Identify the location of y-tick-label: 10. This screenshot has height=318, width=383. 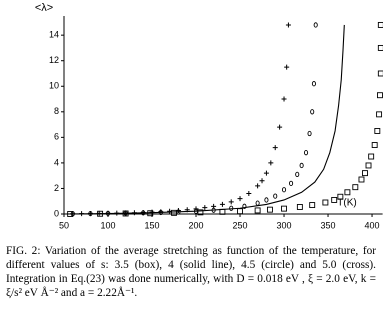
(54, 86).